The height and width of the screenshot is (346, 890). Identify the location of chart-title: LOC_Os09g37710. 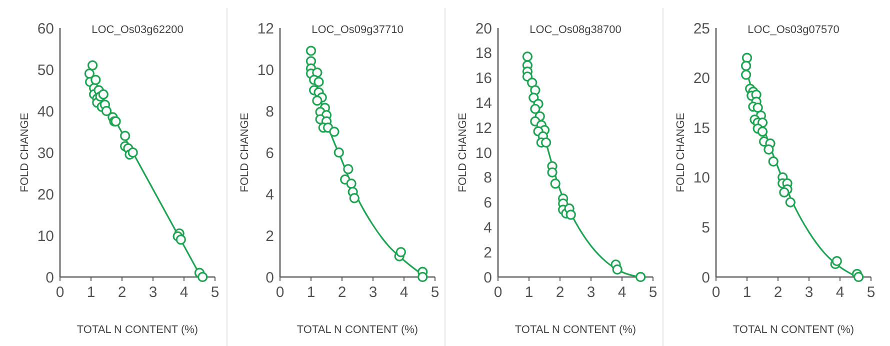
(358, 30).